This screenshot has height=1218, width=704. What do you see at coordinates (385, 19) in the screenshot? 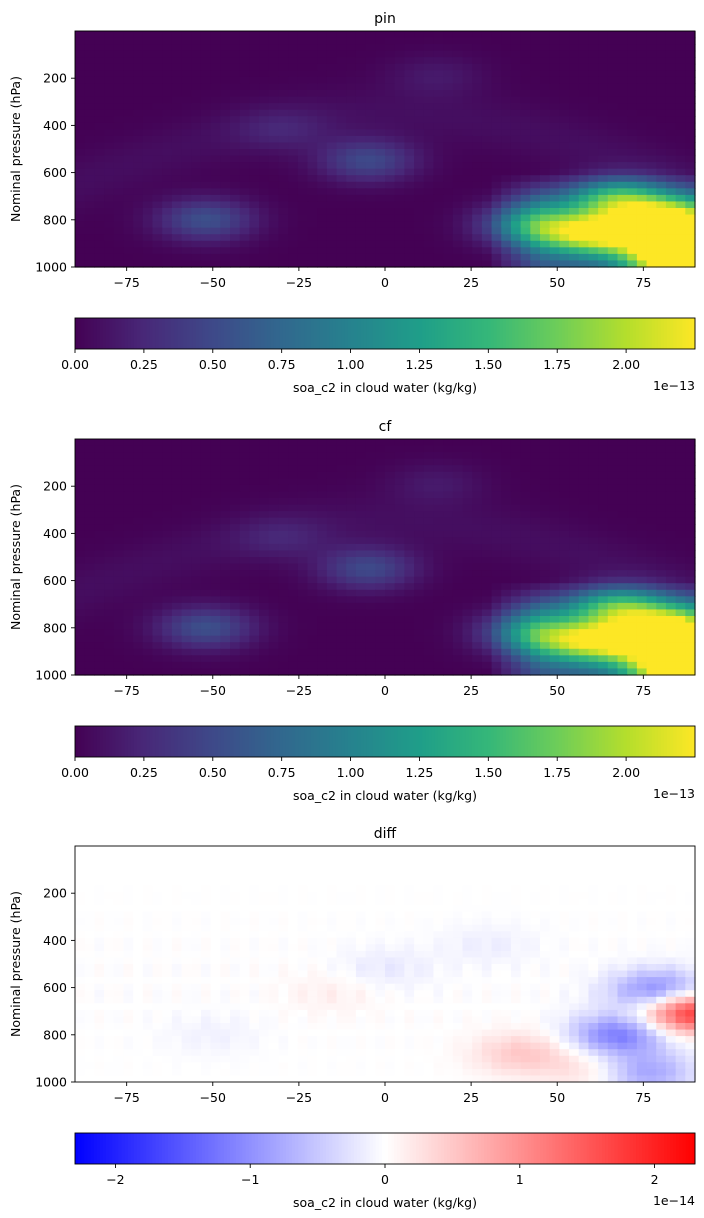
I see `panel-title: pin` at bounding box center [385, 19].